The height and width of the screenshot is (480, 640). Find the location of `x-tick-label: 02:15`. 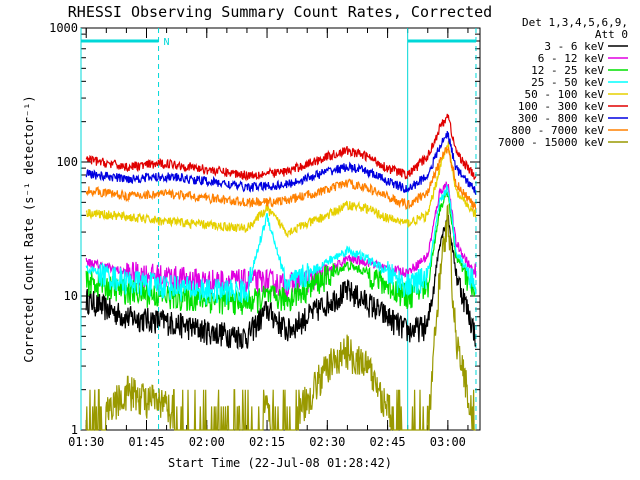

x-tick-label: 02:15 is located at coordinates (267, 442).